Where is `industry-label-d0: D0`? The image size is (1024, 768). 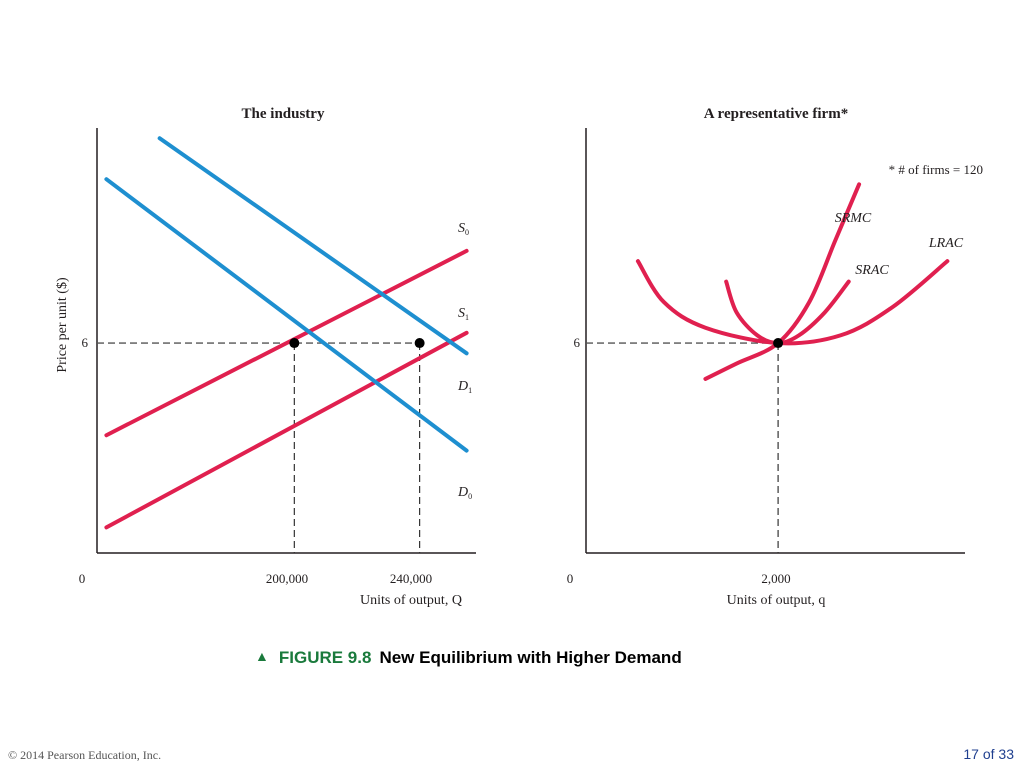
industry-label-d0: D0 is located at coordinates (464, 493).